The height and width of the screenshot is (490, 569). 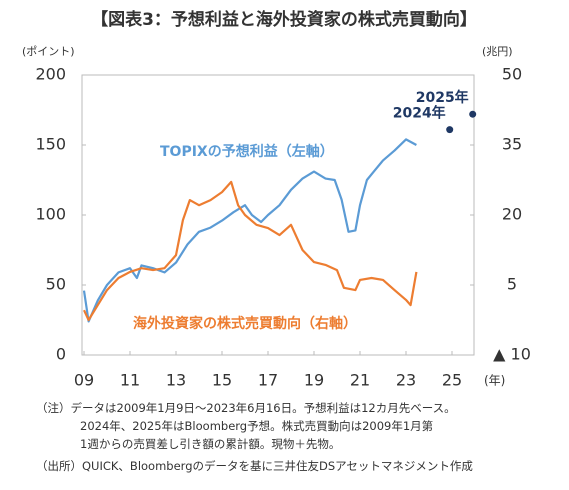 What do you see at coordinates (512, 284) in the screenshot?
I see `y2-tick-label: 5` at bounding box center [512, 284].